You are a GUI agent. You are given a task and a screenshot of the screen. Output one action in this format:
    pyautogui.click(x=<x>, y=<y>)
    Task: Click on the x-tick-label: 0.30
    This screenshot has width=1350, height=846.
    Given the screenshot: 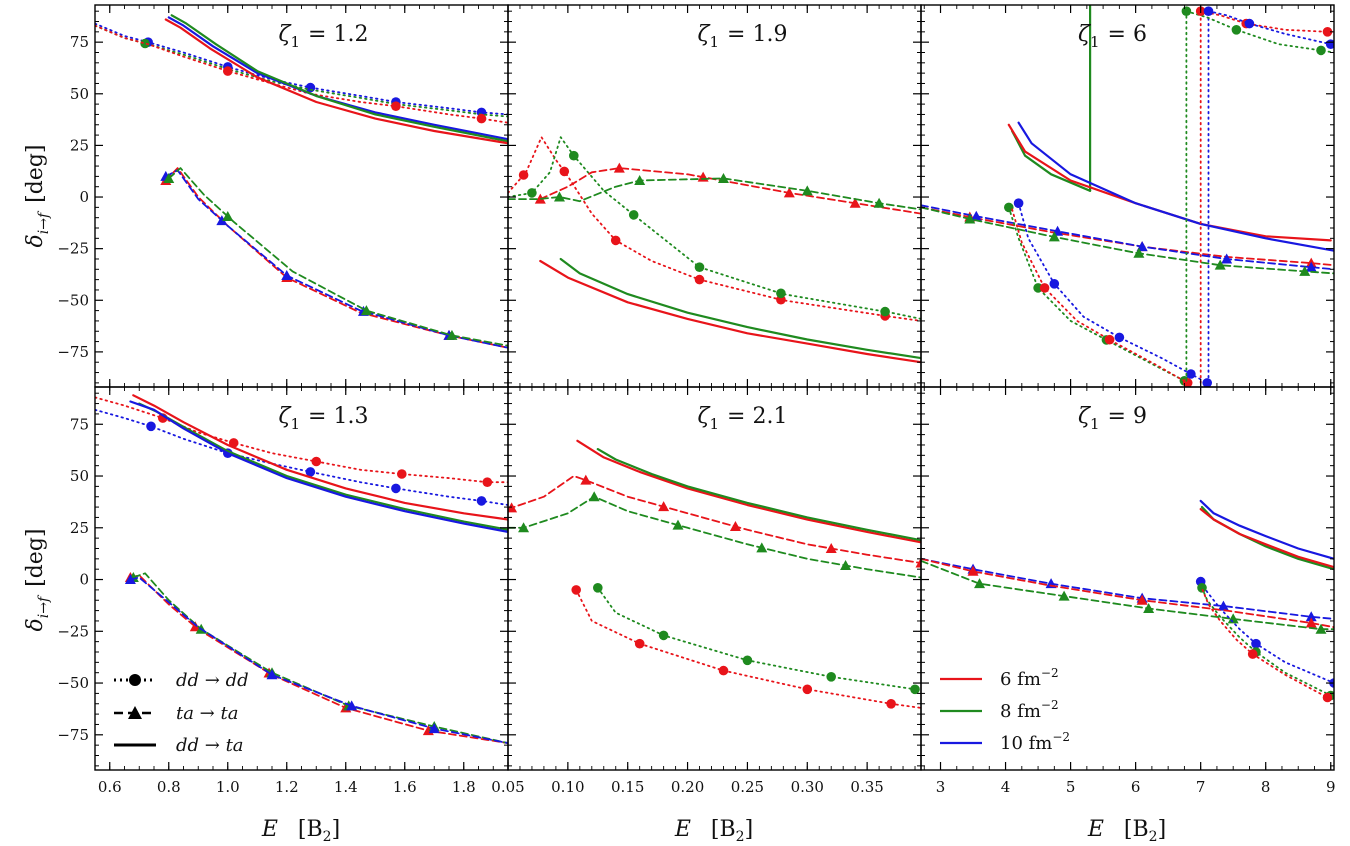 What is the action you would take?
    pyautogui.click(x=807, y=787)
    